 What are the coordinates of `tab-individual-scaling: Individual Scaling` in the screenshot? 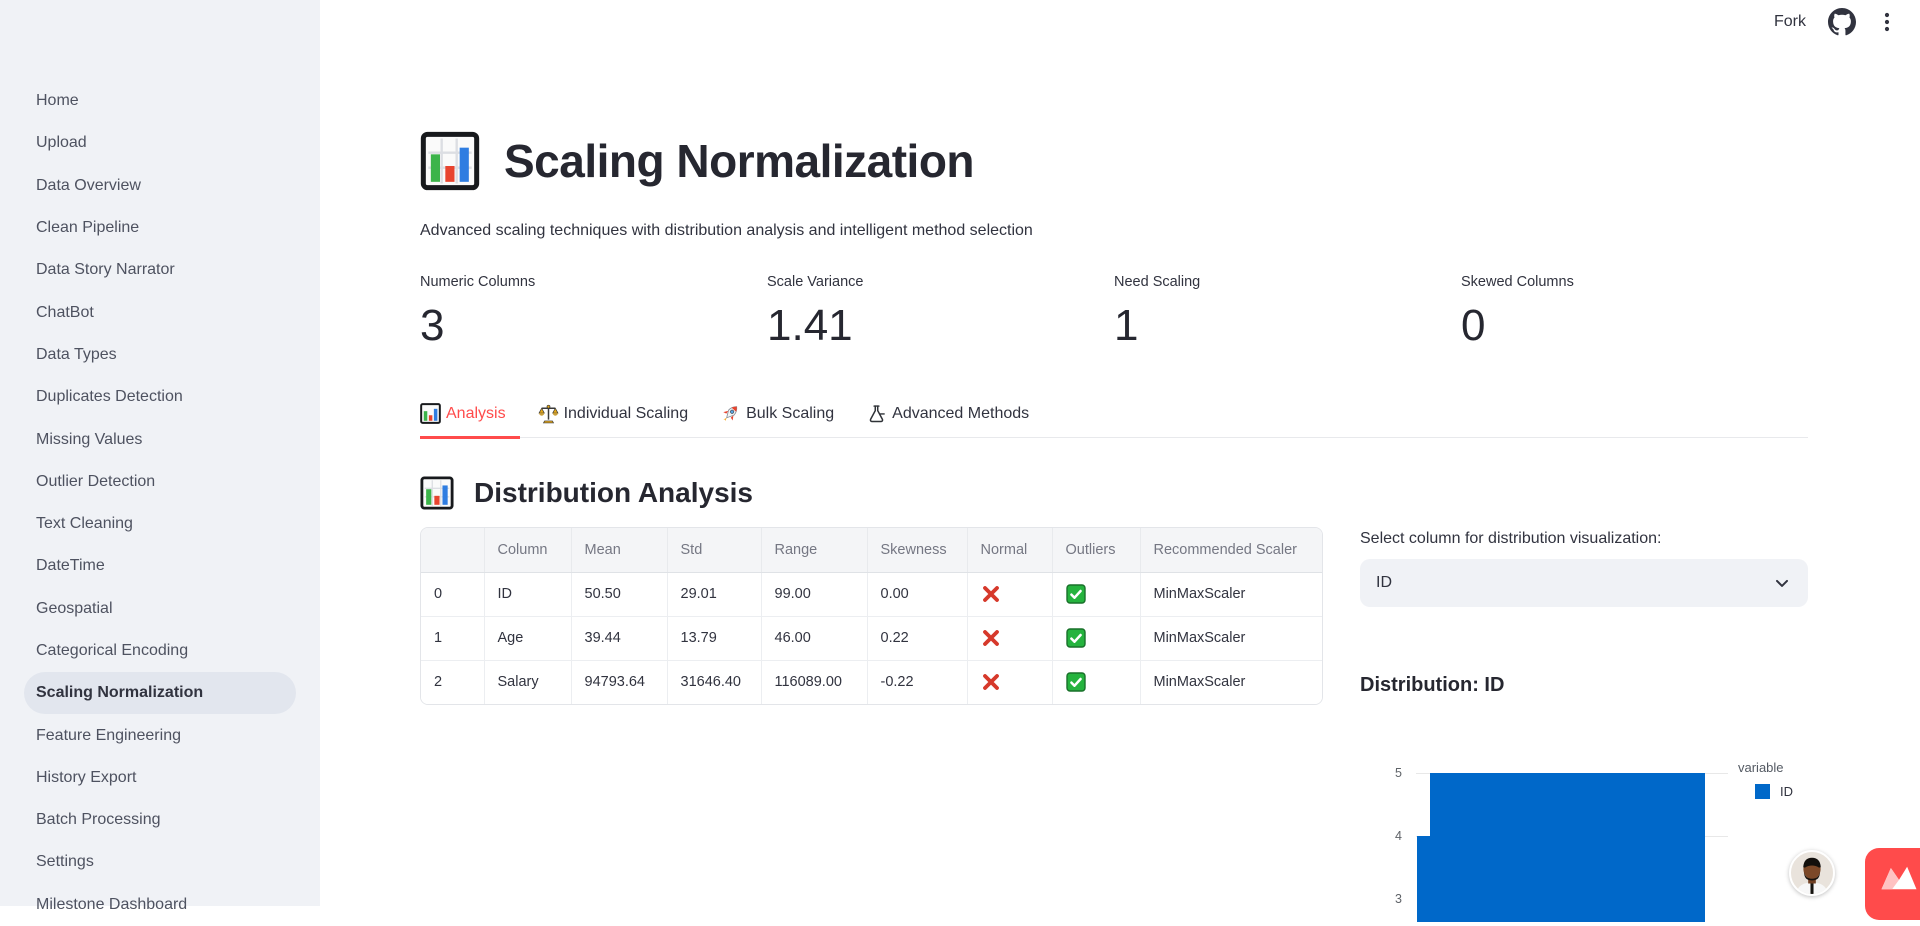 It's located at (620, 416).